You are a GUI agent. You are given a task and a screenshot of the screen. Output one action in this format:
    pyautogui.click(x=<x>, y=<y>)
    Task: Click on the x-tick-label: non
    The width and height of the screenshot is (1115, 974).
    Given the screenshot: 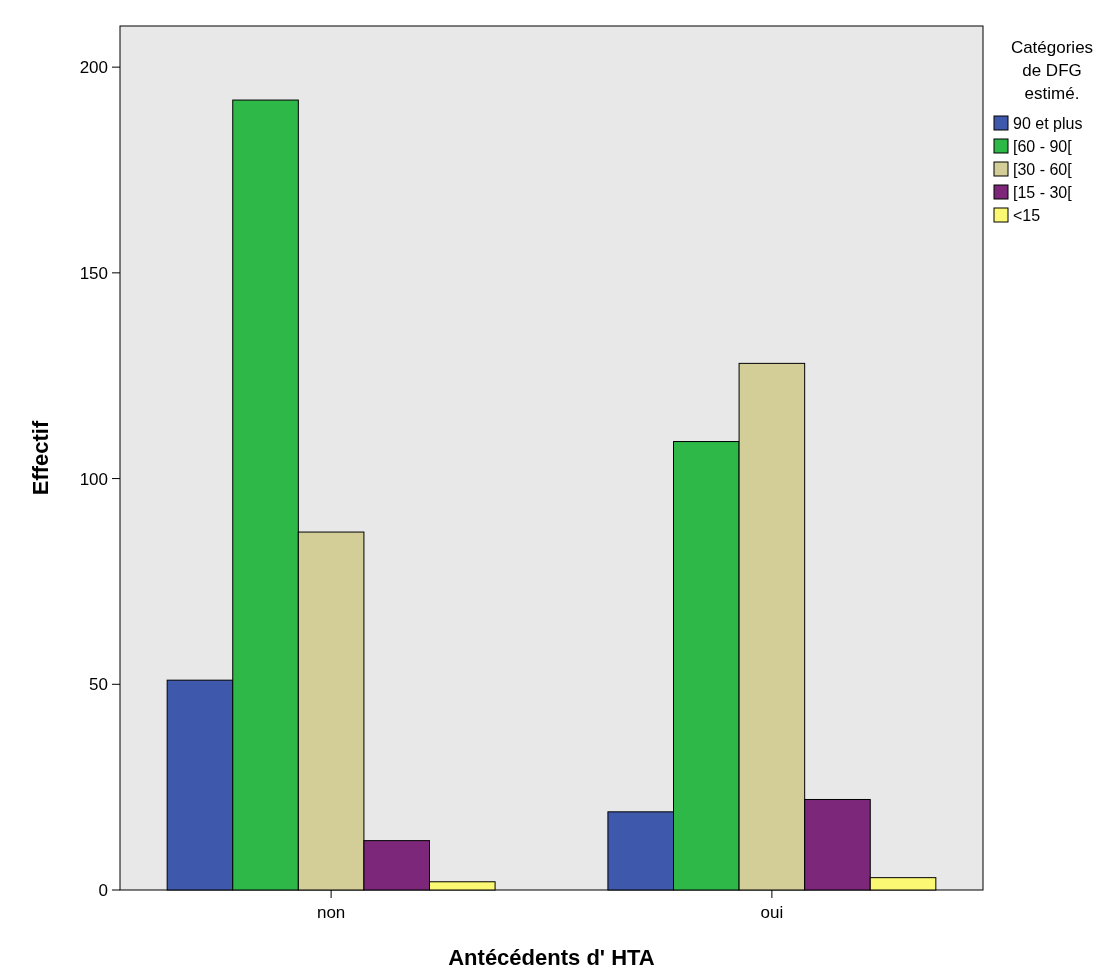 What is the action you would take?
    pyautogui.click(x=331, y=912)
    